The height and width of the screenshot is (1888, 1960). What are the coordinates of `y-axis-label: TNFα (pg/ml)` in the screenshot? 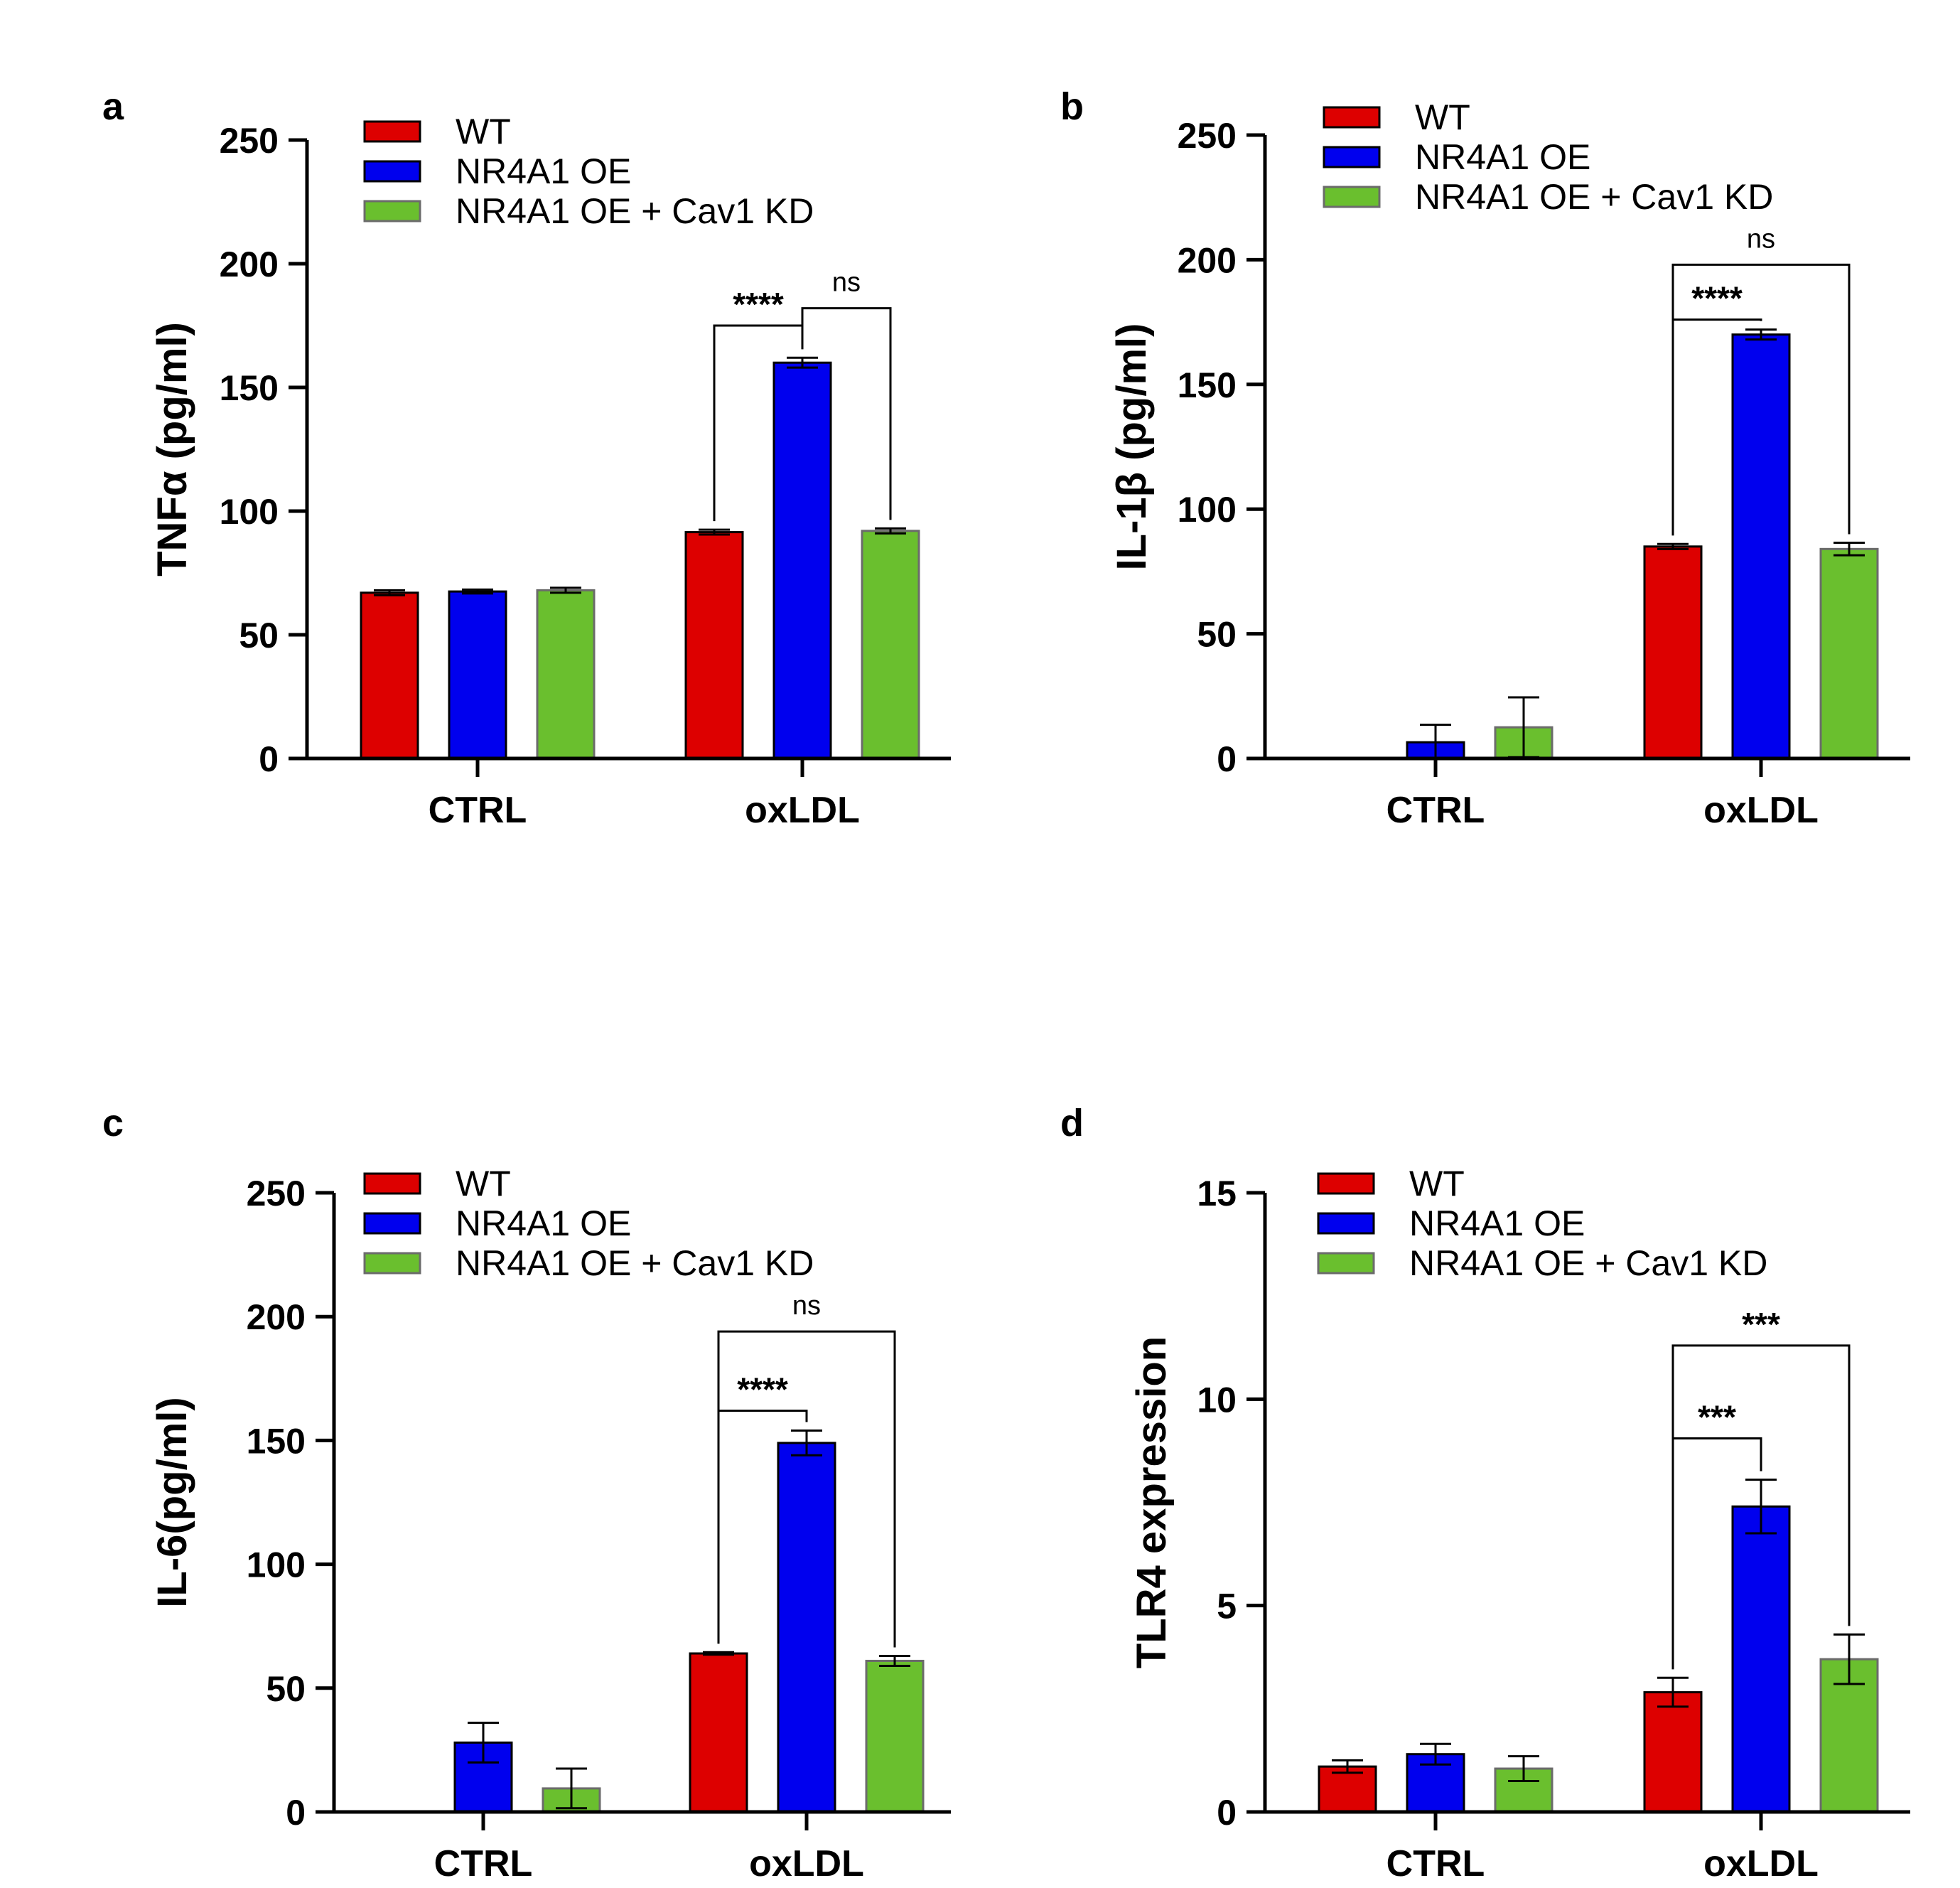 It's located at (172, 449).